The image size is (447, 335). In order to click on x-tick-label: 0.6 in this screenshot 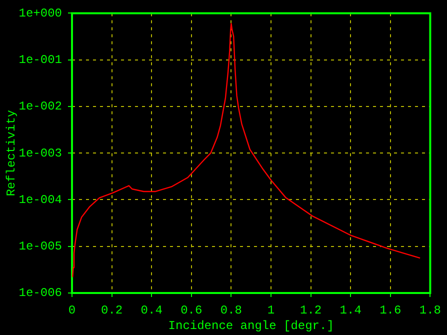, I will do `click(191, 310)`.